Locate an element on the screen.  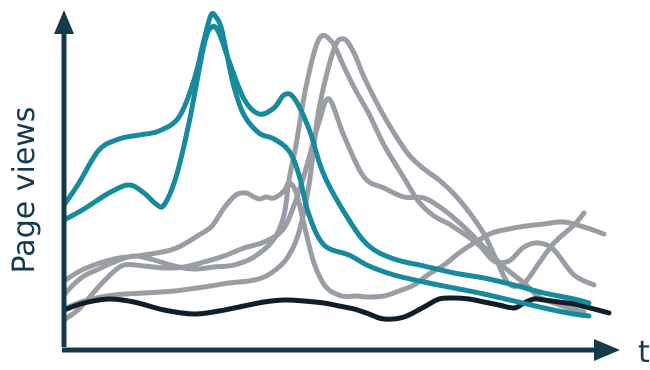
x-axis-label: t is located at coordinates (644, 352).